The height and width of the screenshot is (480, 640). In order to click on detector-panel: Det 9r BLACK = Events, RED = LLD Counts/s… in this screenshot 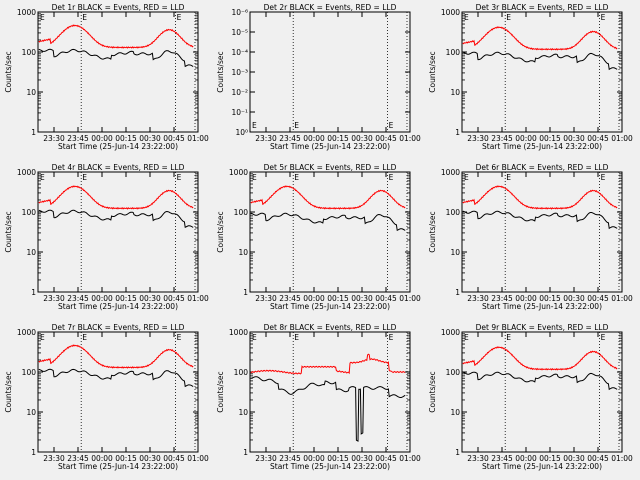, I will do `click(530, 397)`.